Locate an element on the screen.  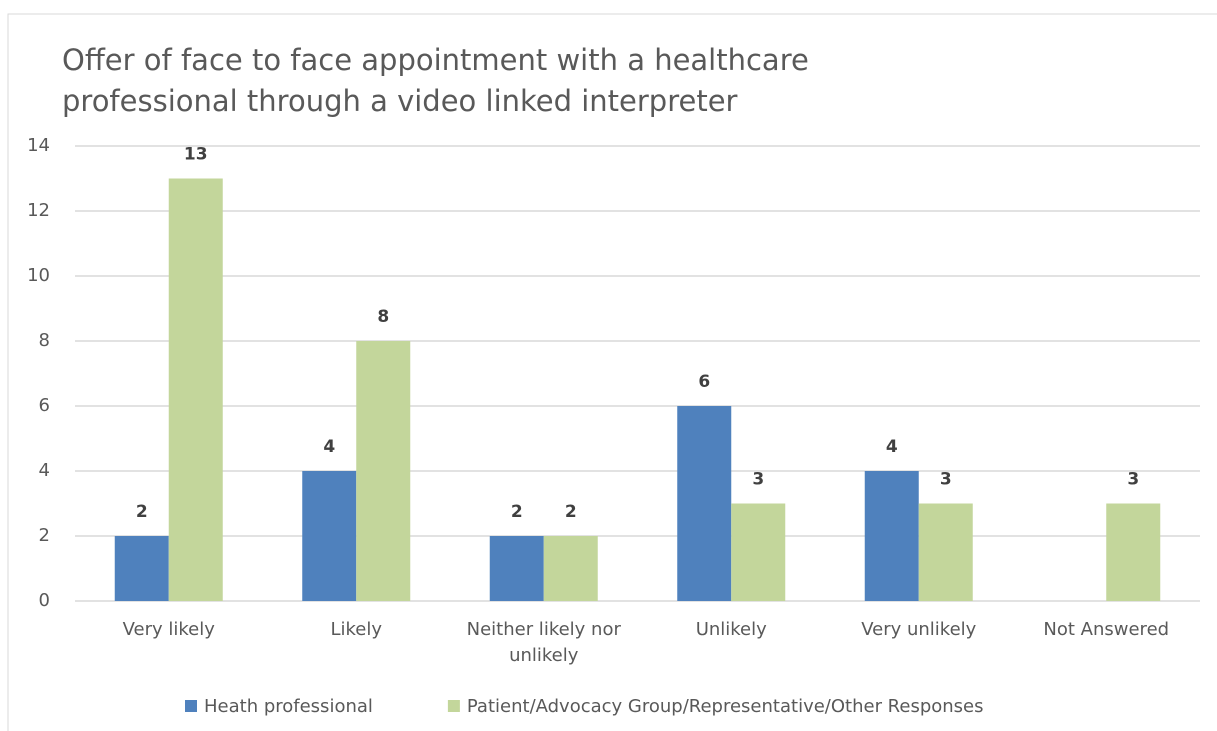
y-tick-label: 2 is located at coordinates (44, 535).